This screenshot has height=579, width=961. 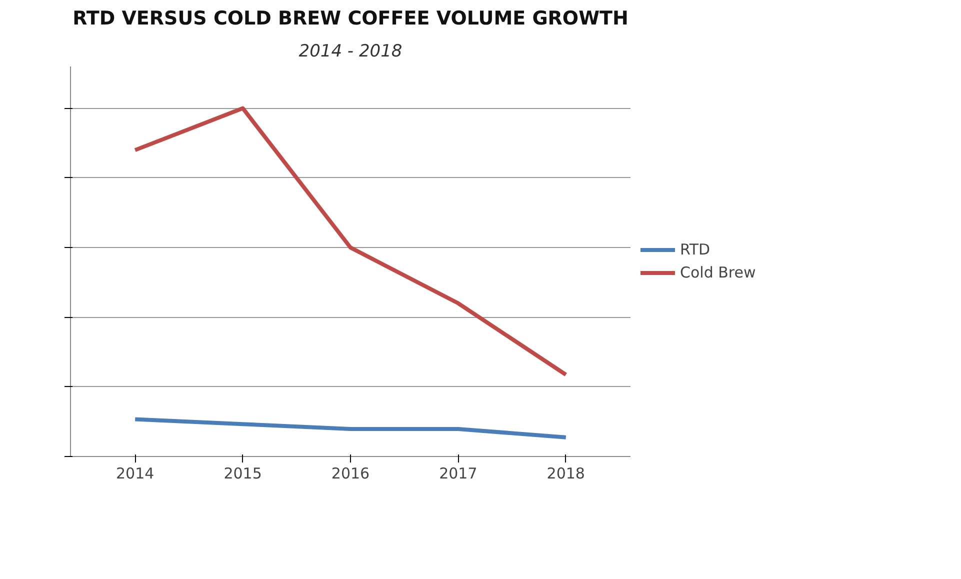 I want to click on chart-title: RTD VERSUS COLD BREW COFFEE VOLUME GROWTH, so click(x=350, y=19).